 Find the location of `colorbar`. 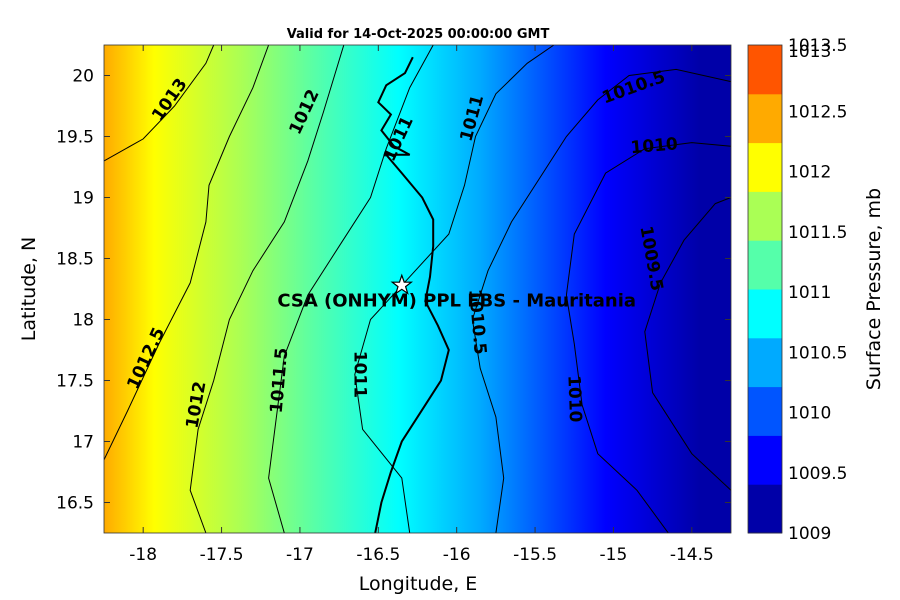

colorbar is located at coordinates (765, 289).